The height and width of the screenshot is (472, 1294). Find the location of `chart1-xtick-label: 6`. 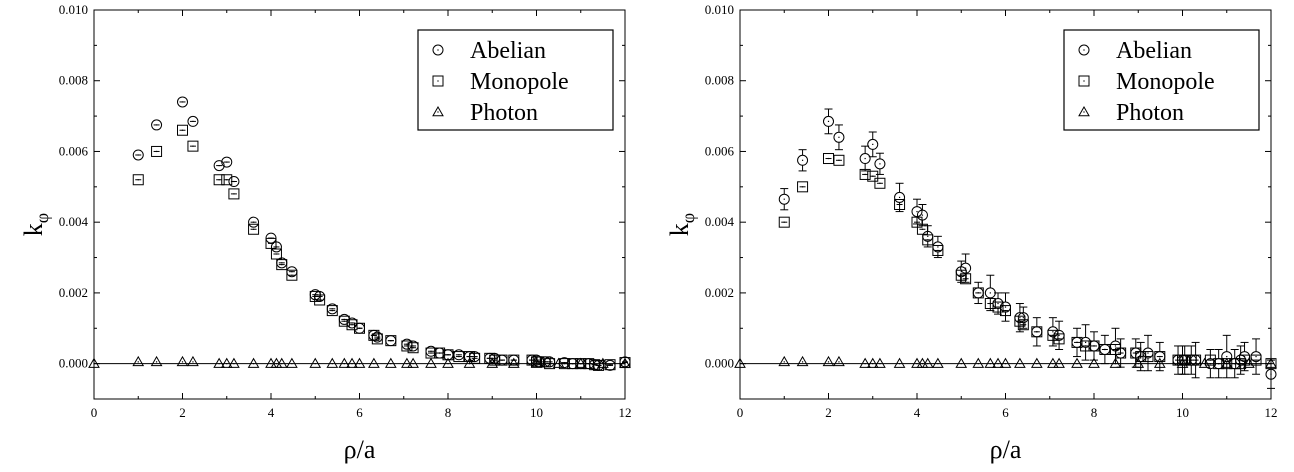

chart1-xtick-label: 6 is located at coordinates (359, 412).